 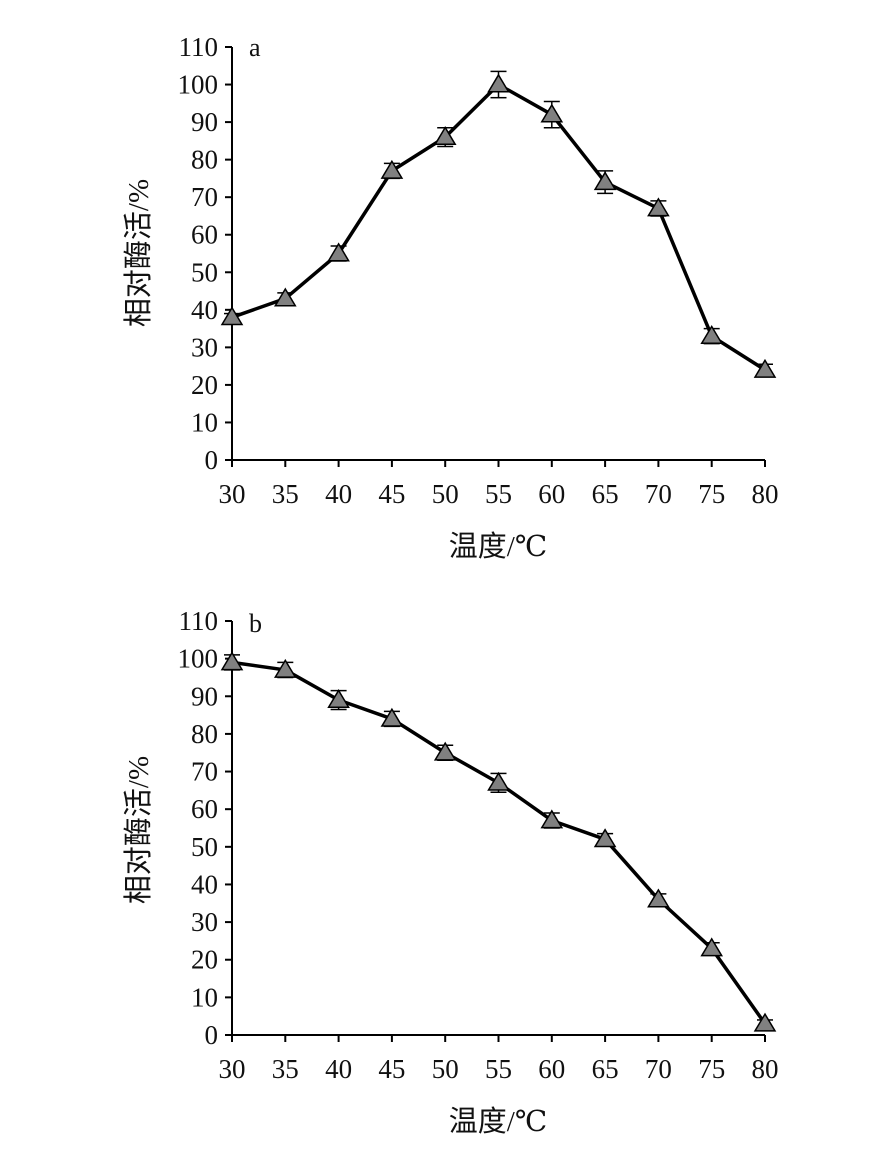 I want to click on chart-b-y-axis-title: 相对酶活/%, so click(x=138, y=830).